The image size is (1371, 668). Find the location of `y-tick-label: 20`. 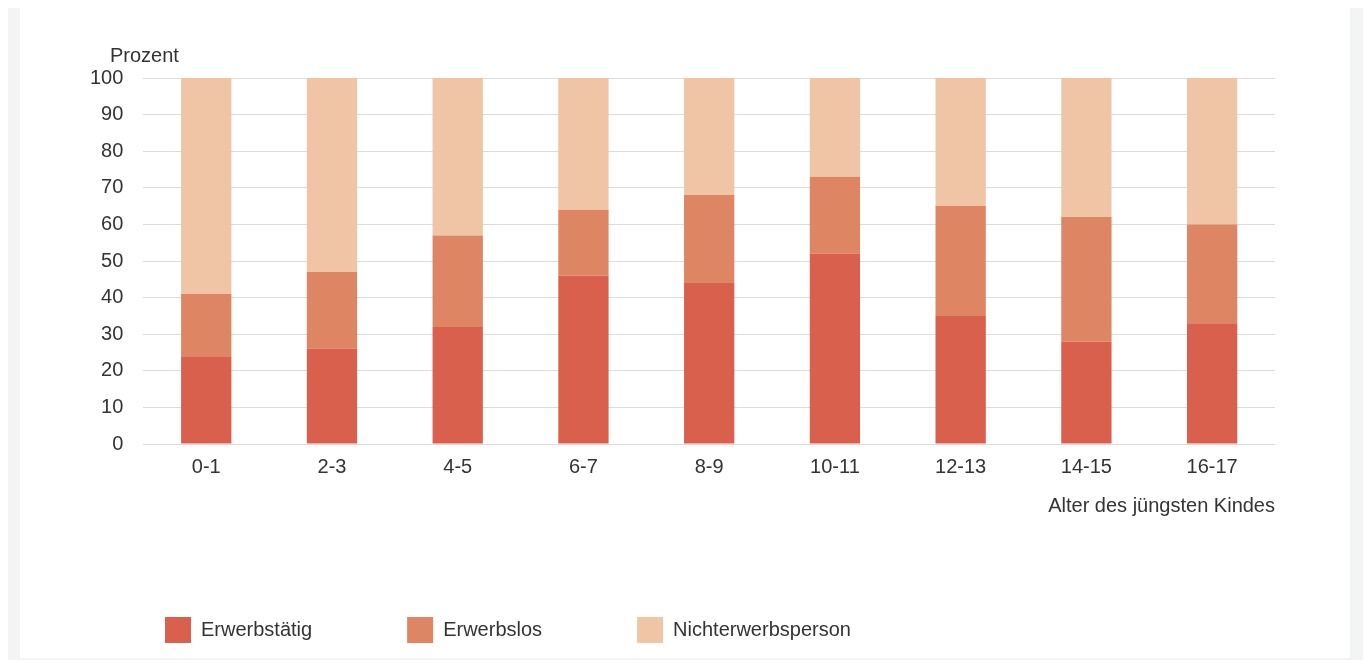

y-tick-label: 20 is located at coordinates (112, 369).